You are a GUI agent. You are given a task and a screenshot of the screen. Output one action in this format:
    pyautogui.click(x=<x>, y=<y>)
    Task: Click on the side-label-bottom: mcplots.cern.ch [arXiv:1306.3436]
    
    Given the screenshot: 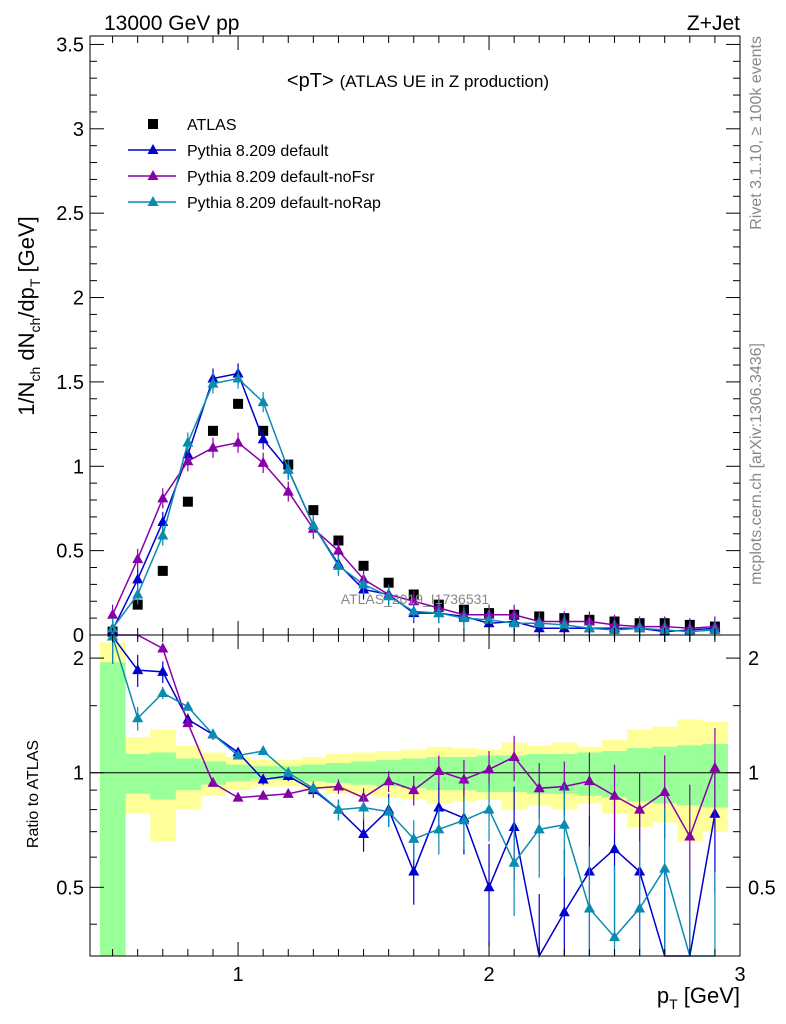 What is the action you would take?
    pyautogui.click(x=756, y=464)
    